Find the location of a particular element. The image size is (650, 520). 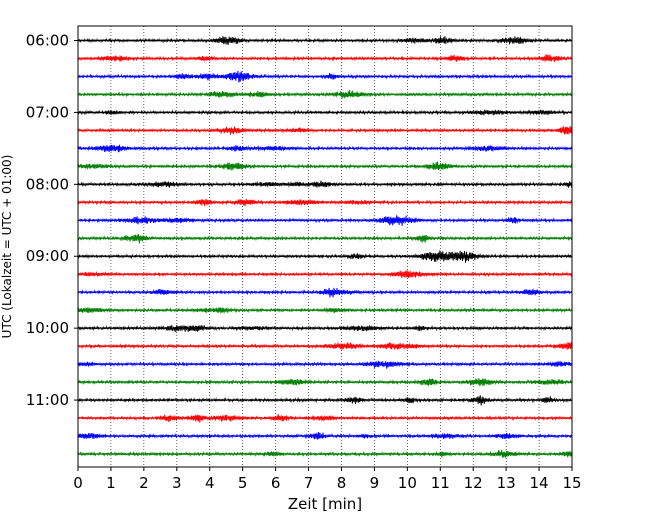

x-tick-label-10: 10 is located at coordinates (407, 483).